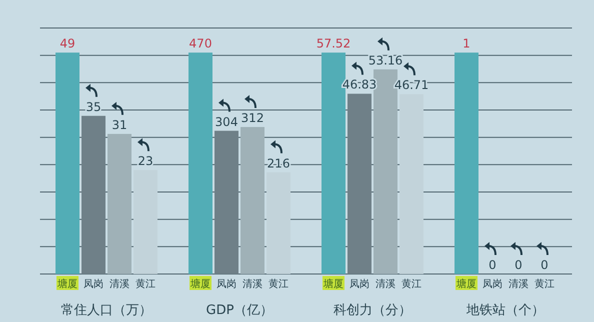 This screenshot has height=322, width=594. Describe the element at coordinates (200, 43) in the screenshot. I see `data-label: 470` at that location.